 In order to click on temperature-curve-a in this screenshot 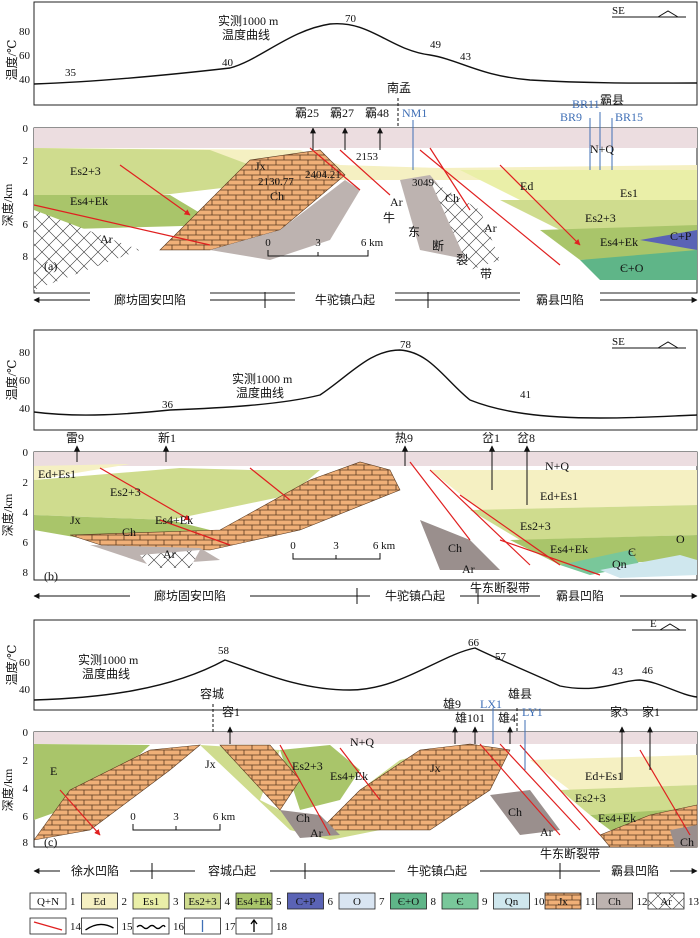, I will do `click(365, 54)`.